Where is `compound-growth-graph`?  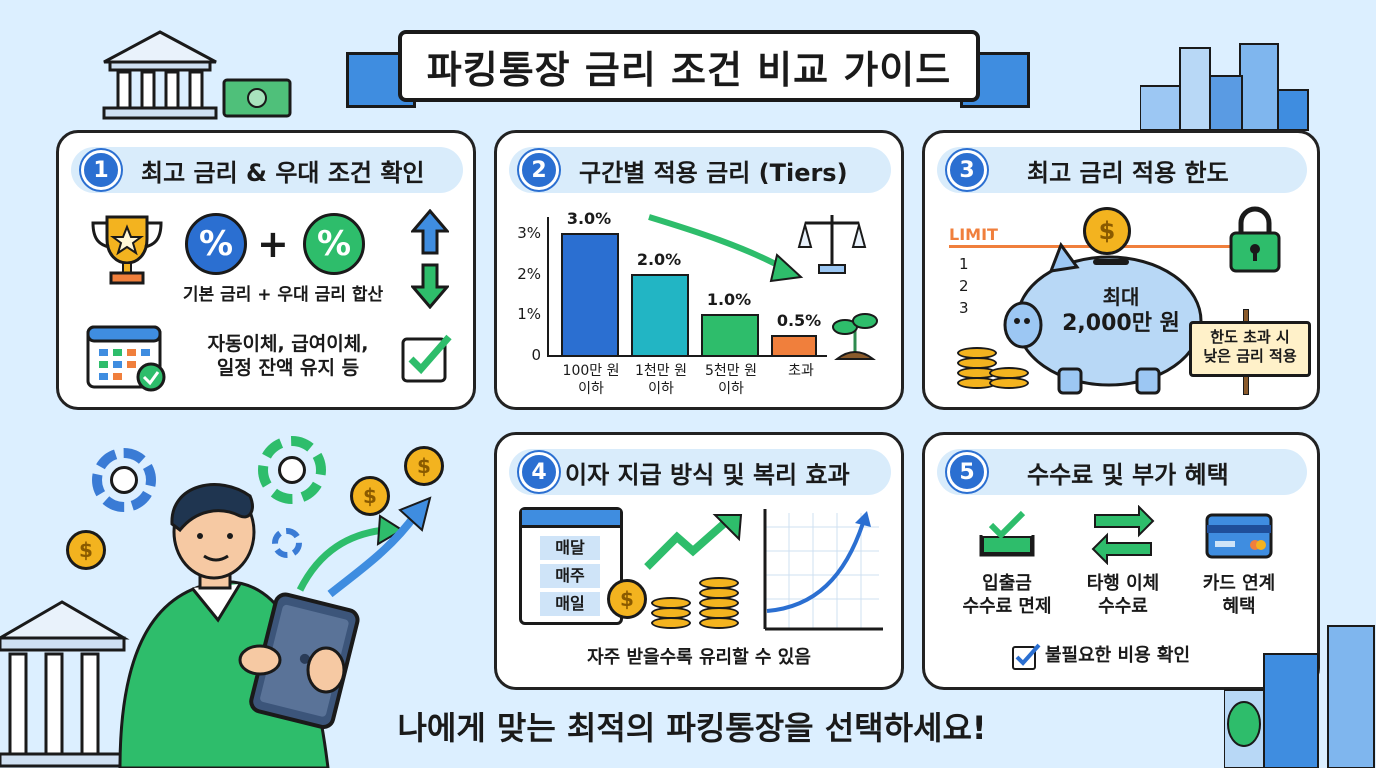 compound-growth-graph is located at coordinates (823, 570).